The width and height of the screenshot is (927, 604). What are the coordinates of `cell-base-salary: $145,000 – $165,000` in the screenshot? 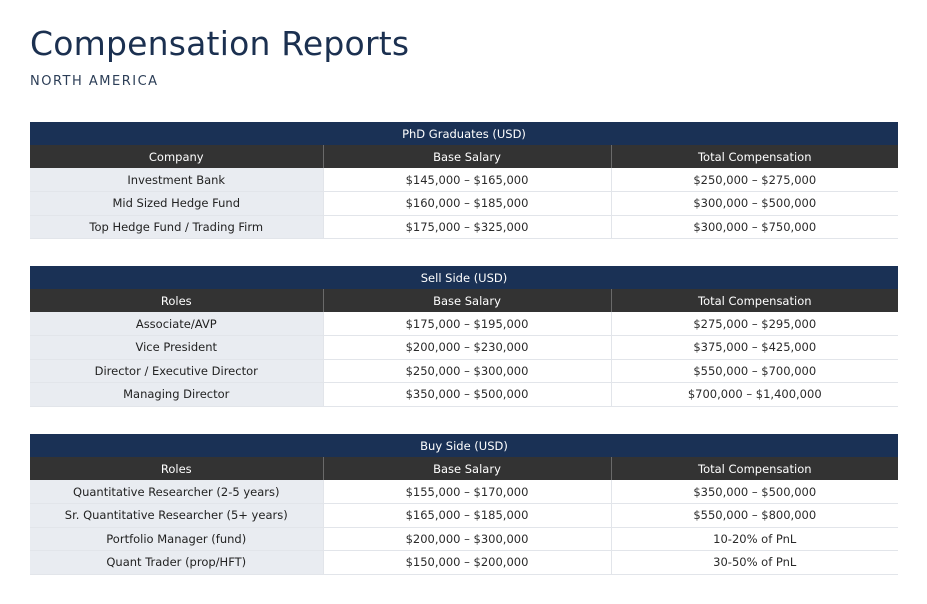 It's located at (466, 180).